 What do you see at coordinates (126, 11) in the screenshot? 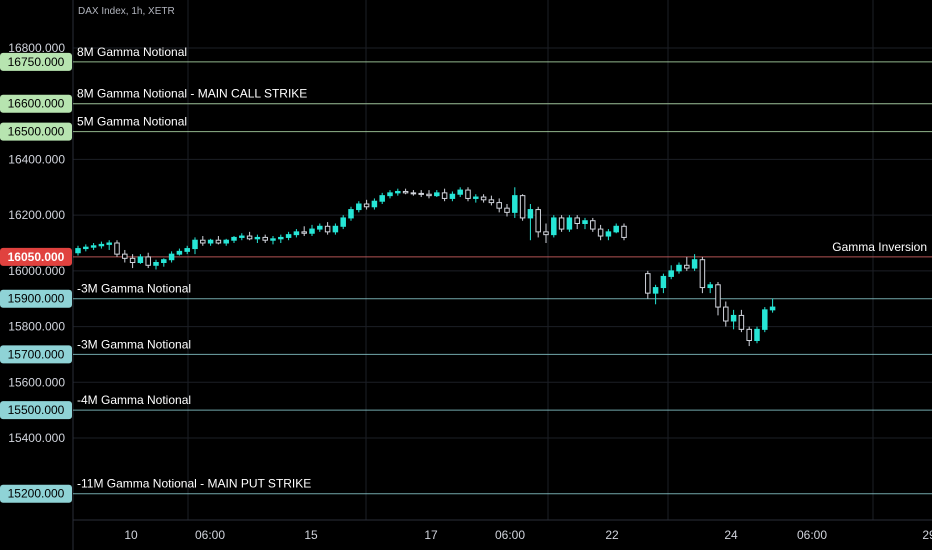
I see `symbol-title: DAX Index, 1h, XETR` at bounding box center [126, 11].